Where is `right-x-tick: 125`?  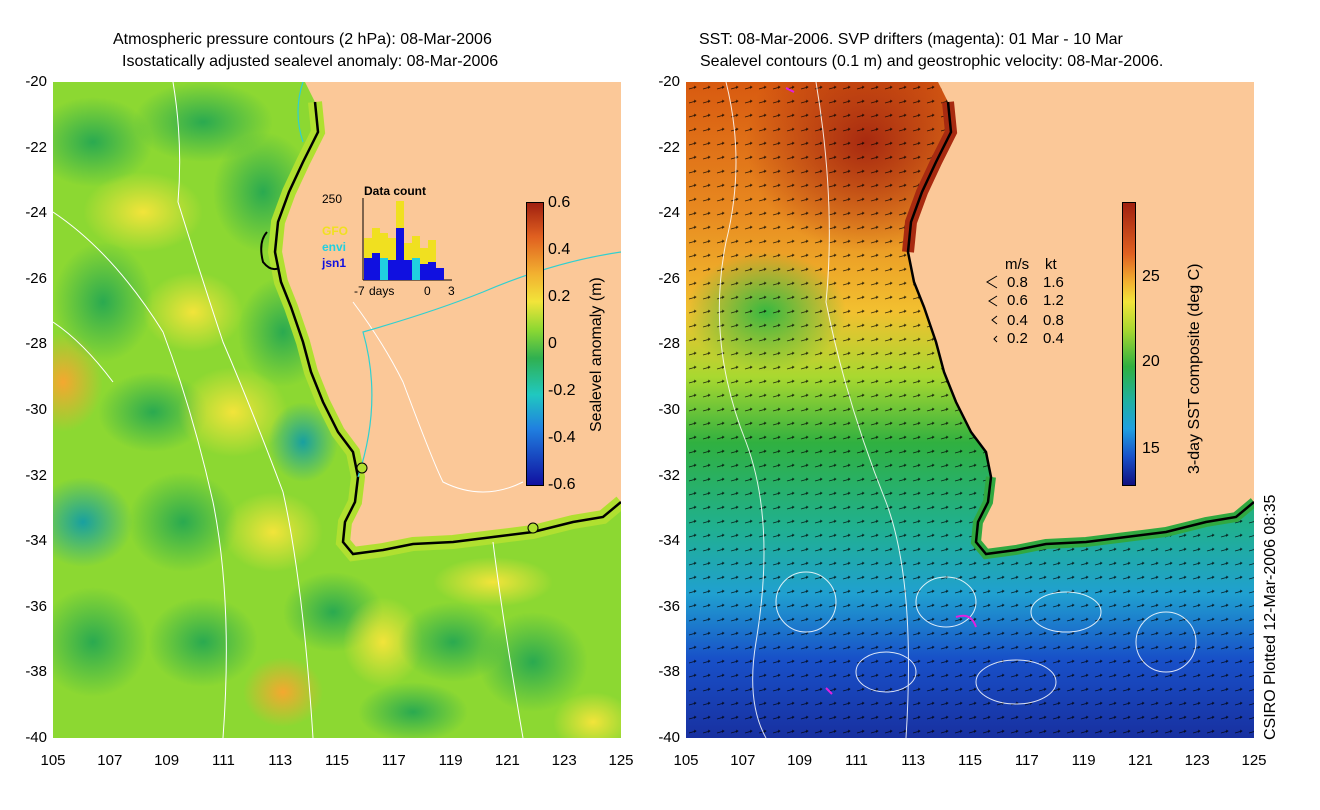
right-x-tick: 125 is located at coordinates (1254, 760).